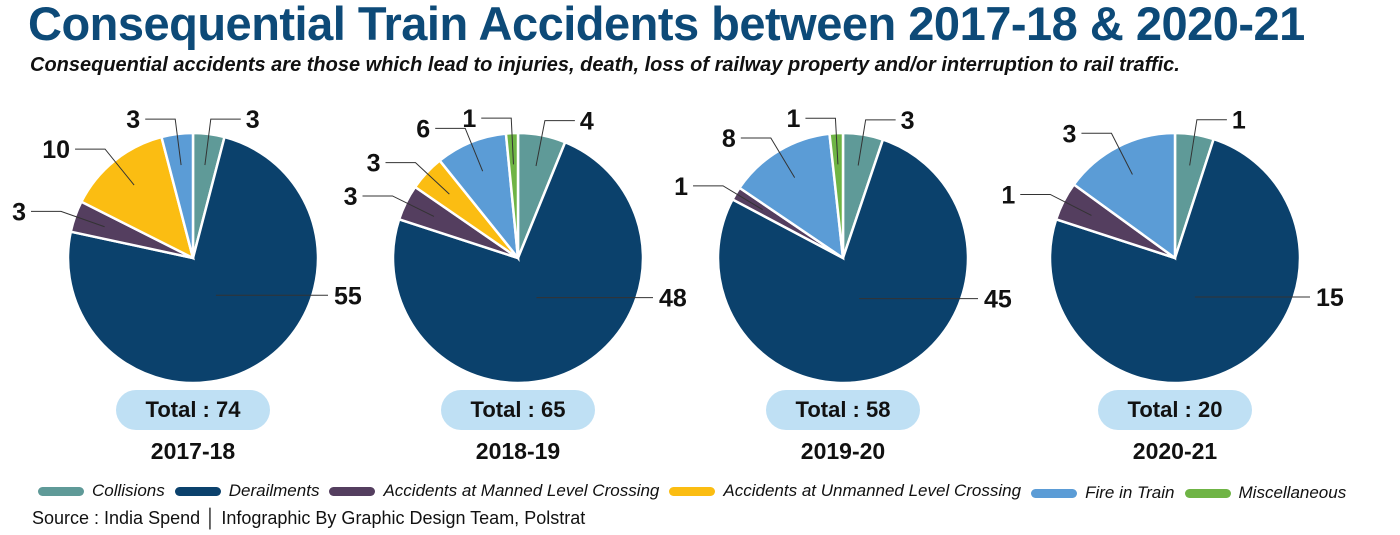  I want to click on legend-item-accidents-at-unmanned-level-crossing: Accidents at Unmanned Level Crossing, so click(845, 491).